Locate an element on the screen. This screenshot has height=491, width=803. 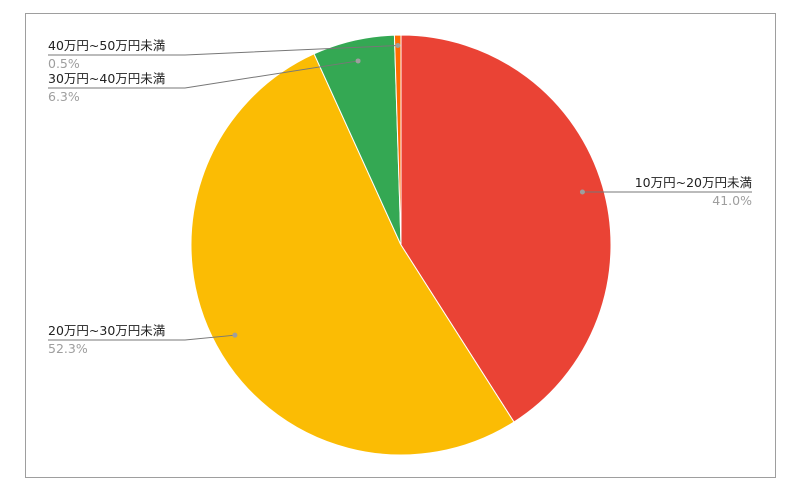
slice-label: 40万円~50万円未満 is located at coordinates (106, 45).